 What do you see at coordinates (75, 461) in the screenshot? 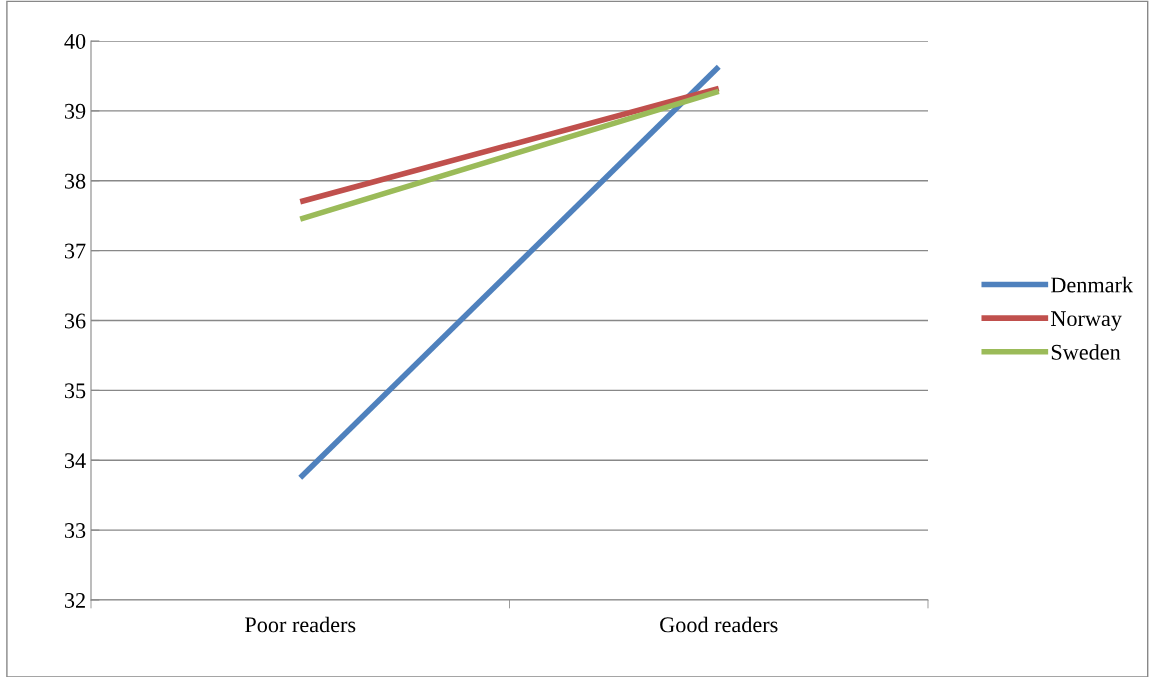
I see `y-tick-label: 34` at bounding box center [75, 461].